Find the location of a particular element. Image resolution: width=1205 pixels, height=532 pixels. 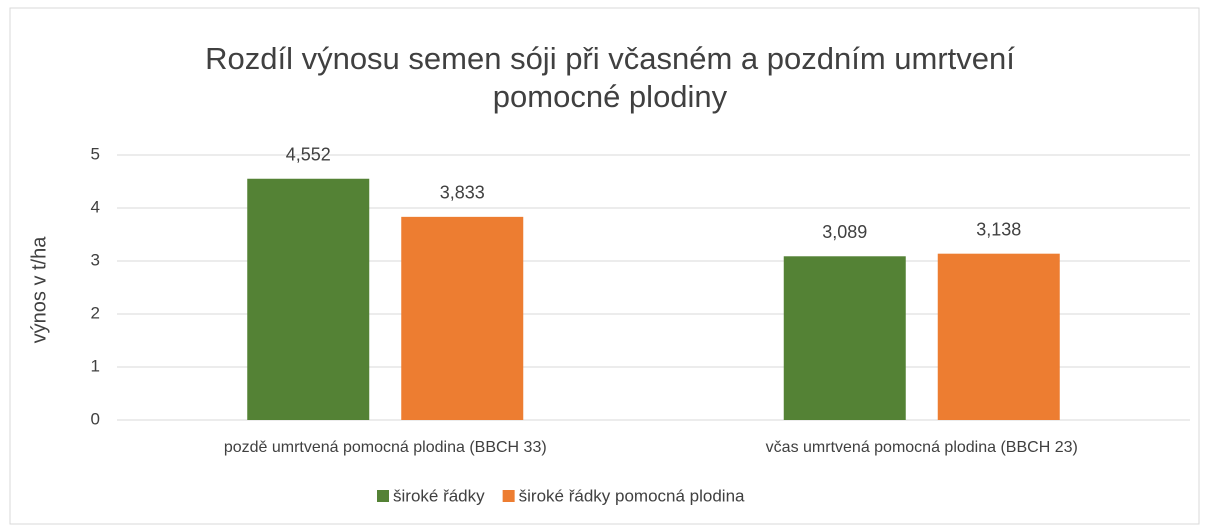

legend-label: široké řádky is located at coordinates (439, 495).